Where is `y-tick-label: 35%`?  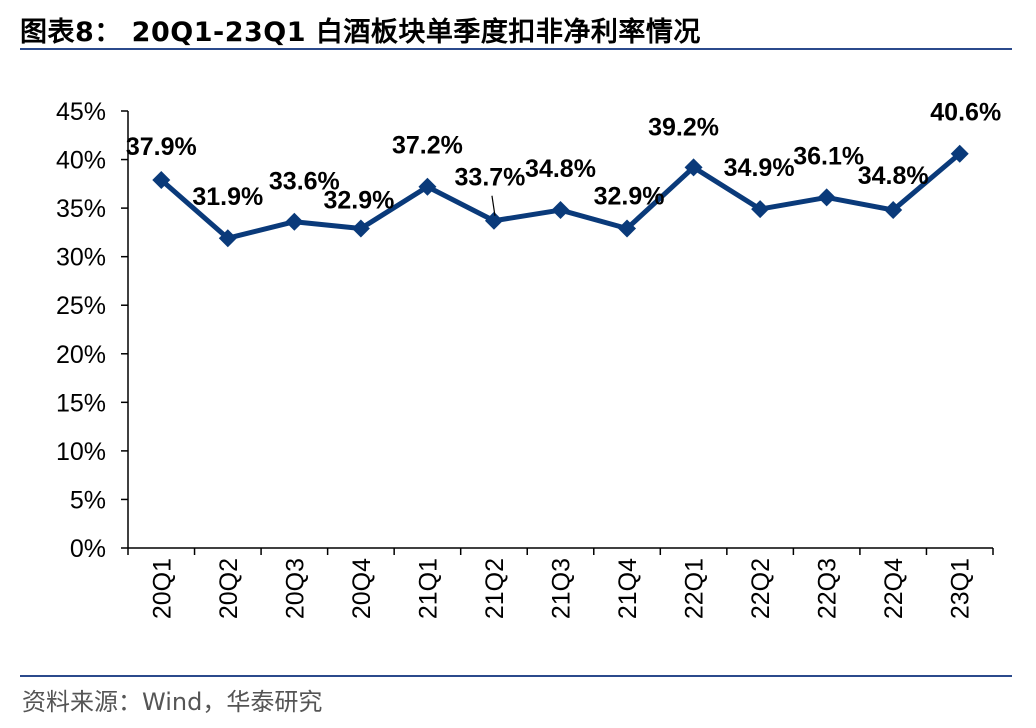 y-tick-label: 35% is located at coordinates (81, 209).